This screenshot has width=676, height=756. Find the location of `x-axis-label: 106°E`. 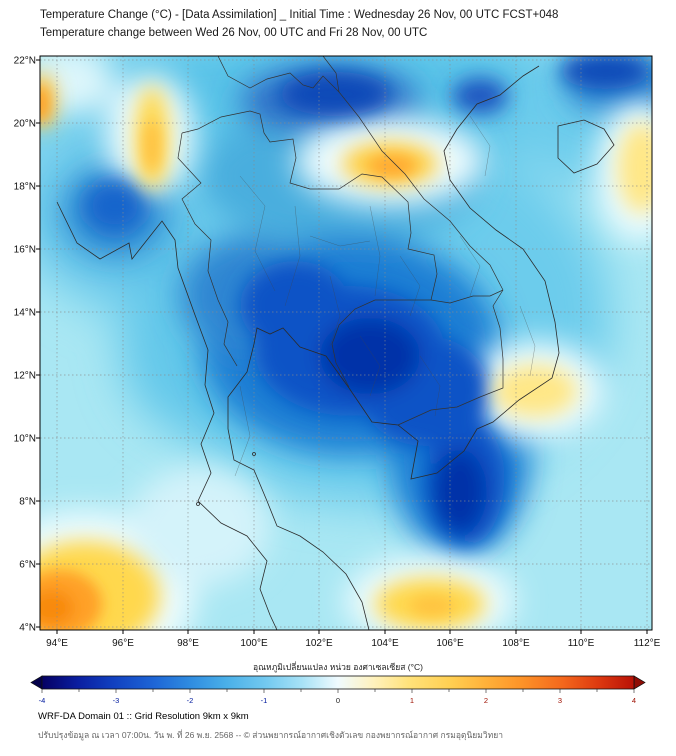

x-axis-label: 106°E is located at coordinates (450, 643).